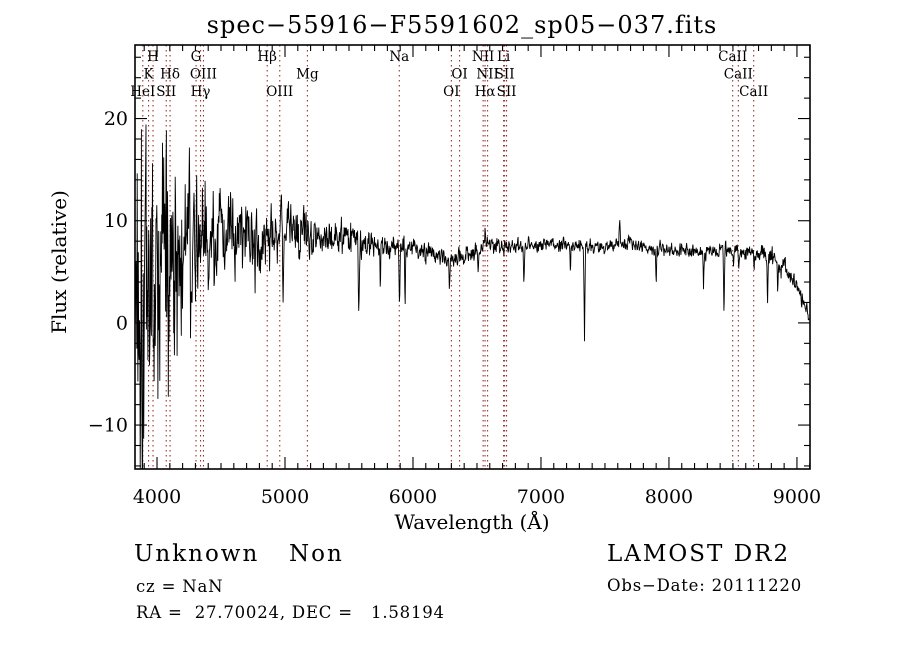 This screenshot has height=650, width=900. I want to click on spectral-line-label-mg: Mg, so click(307, 75).